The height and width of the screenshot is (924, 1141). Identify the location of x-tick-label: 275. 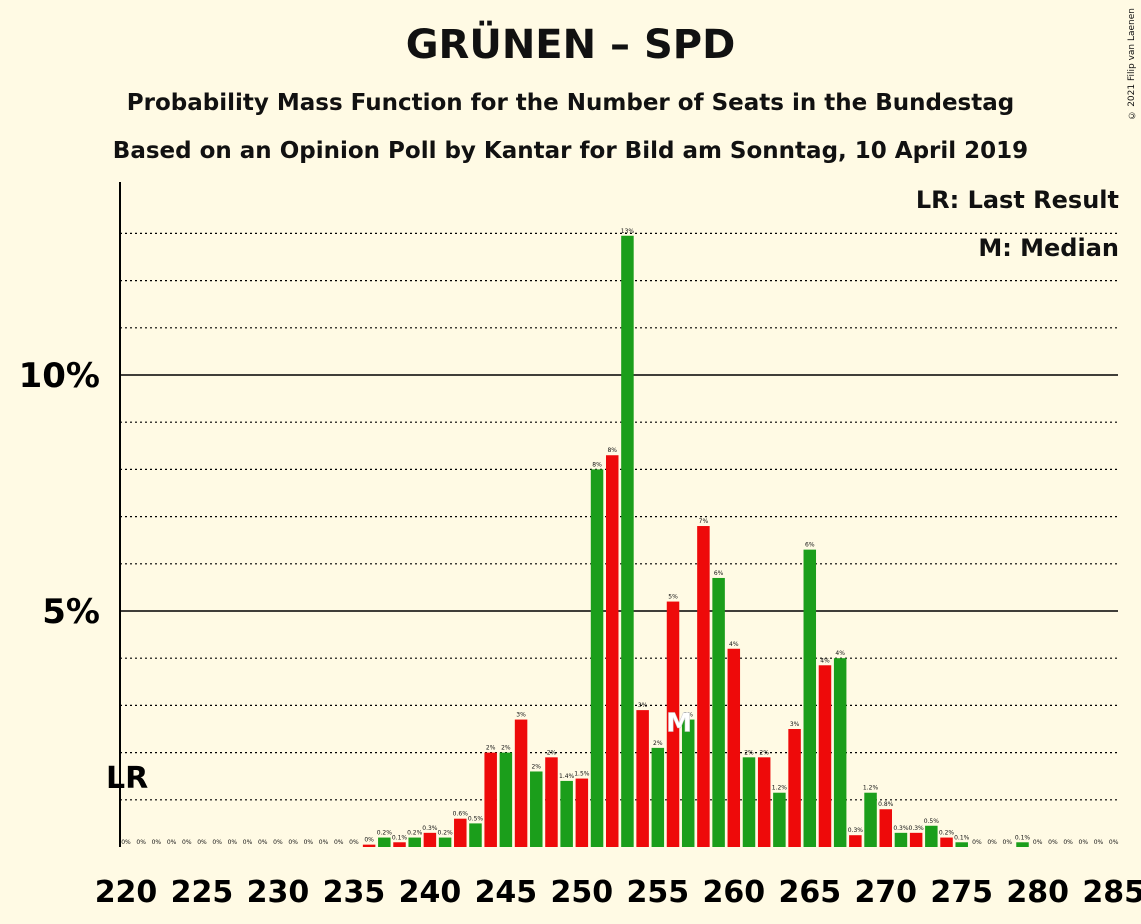
(961, 892).